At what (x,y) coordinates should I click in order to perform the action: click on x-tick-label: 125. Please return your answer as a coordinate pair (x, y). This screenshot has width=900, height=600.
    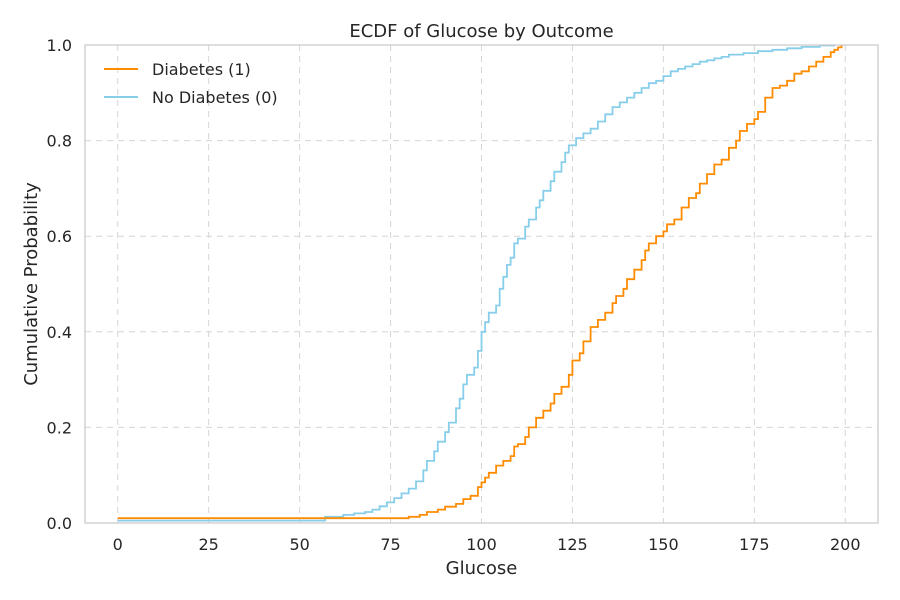
    Looking at the image, I should click on (572, 544).